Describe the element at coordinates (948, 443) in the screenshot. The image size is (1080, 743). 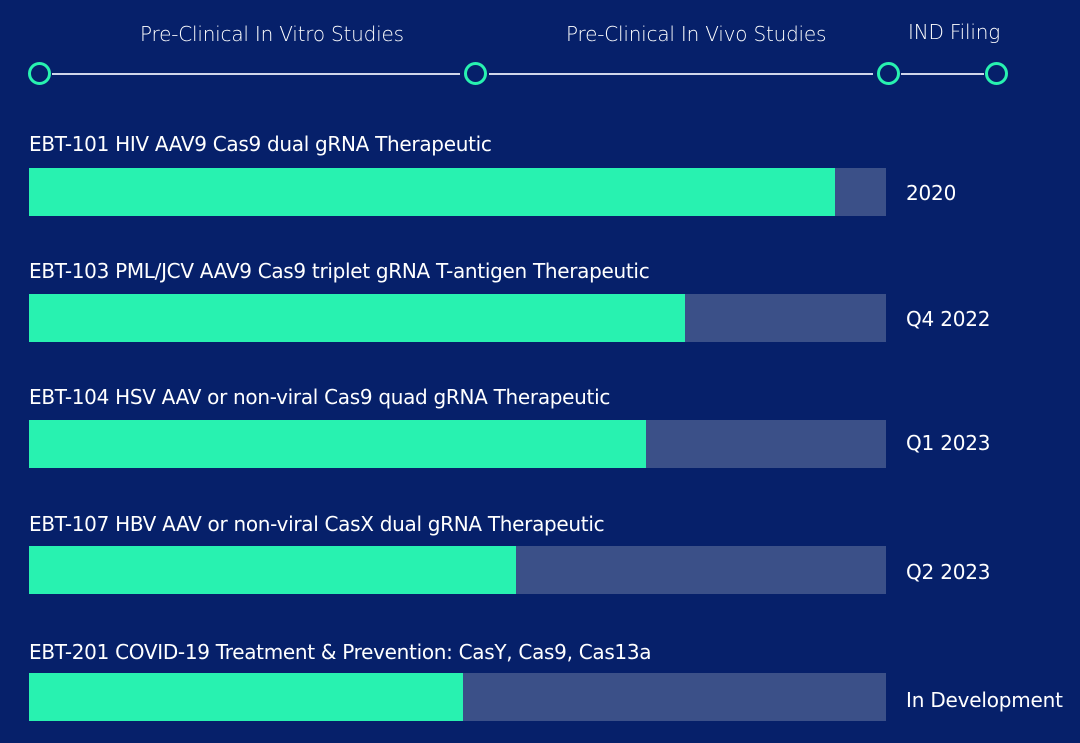
I see `program-date: Q1 2023` at that location.